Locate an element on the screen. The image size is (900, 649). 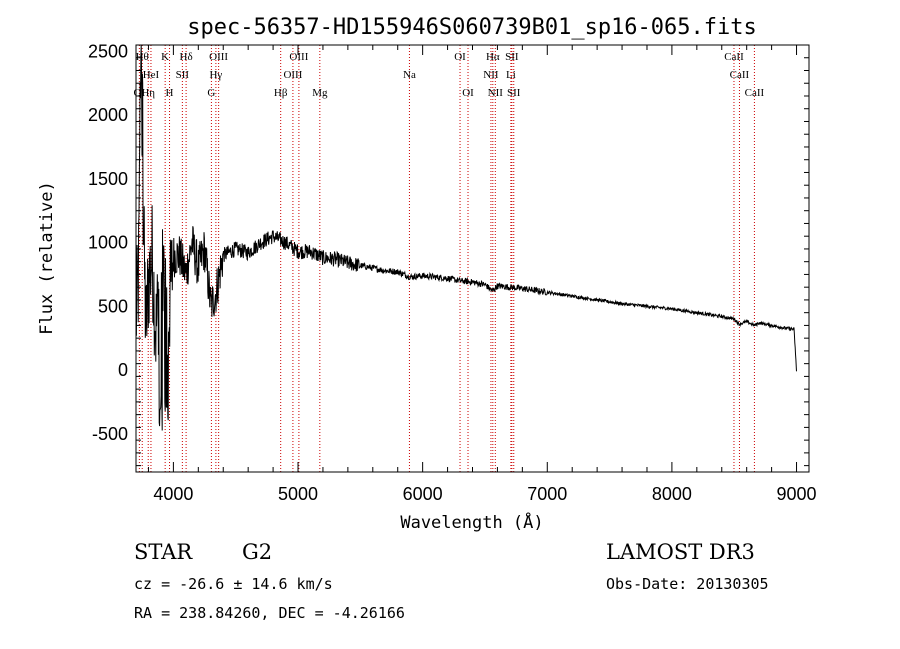
line-label-23: SII is located at coordinates (514, 93).